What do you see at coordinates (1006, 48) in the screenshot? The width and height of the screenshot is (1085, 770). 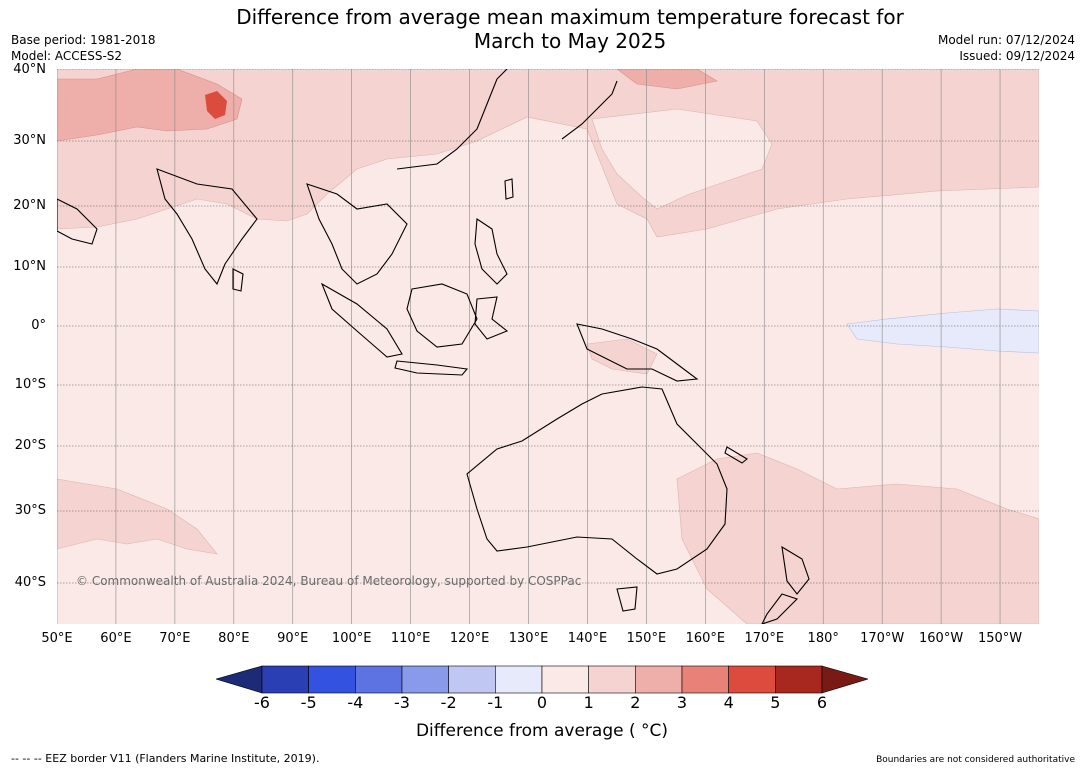 I see `meta-right: Model run: 07/12/2024 Issued: 09/12/2024` at bounding box center [1006, 48].